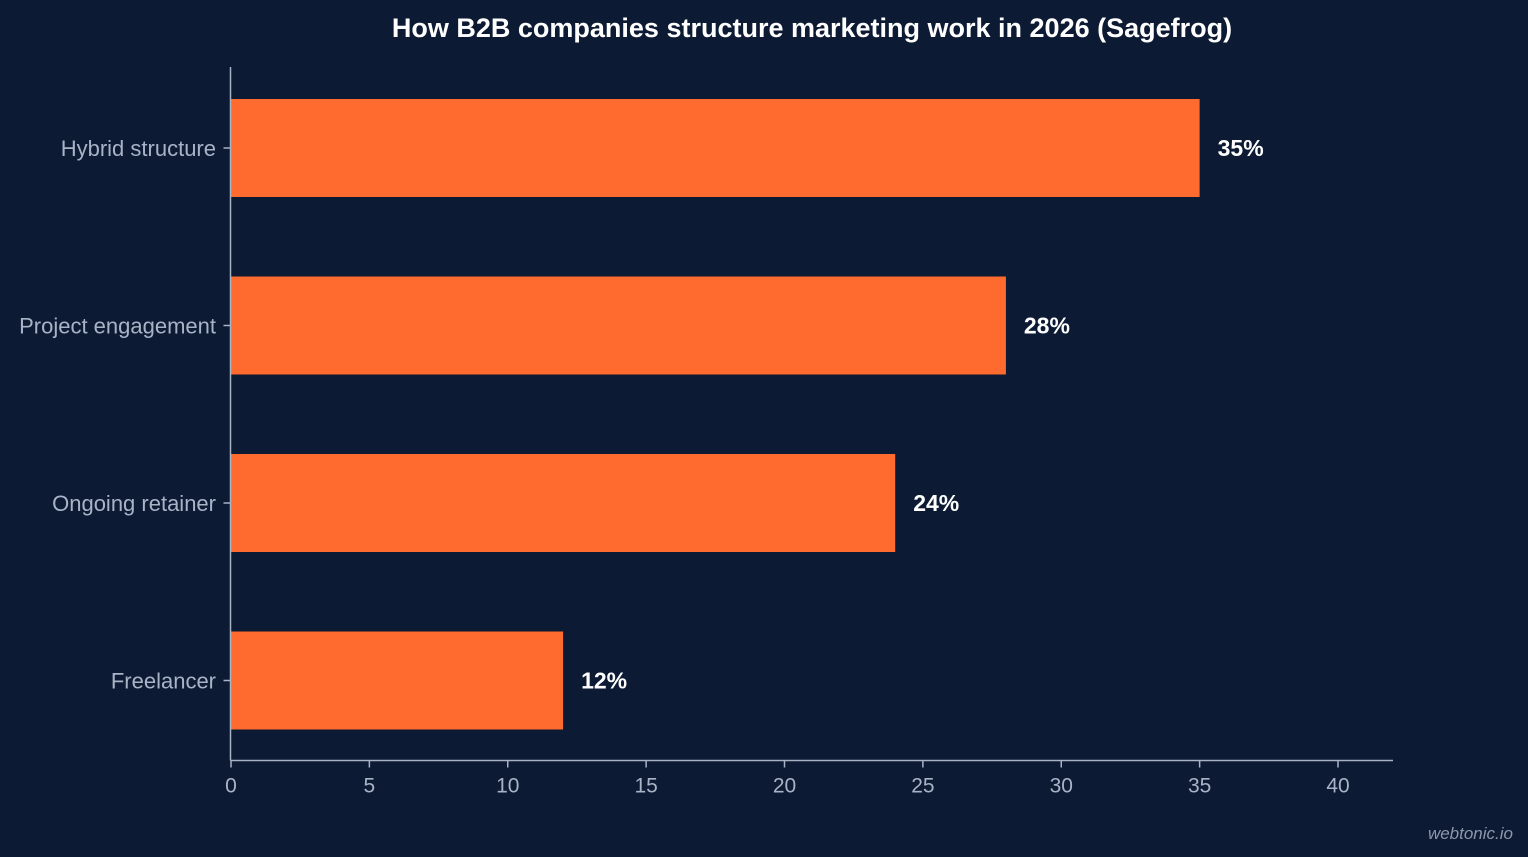  I want to click on watermark-text: webtonic.io, so click(1470, 833).